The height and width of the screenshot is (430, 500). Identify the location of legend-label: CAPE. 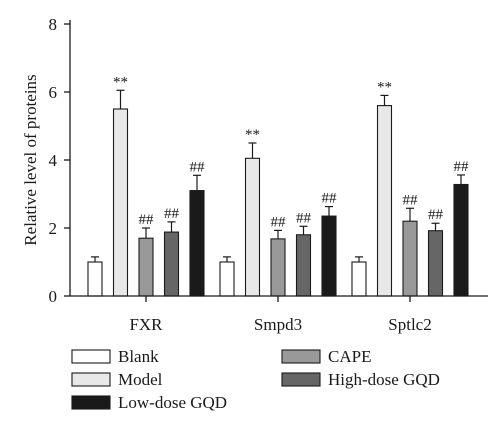
(349, 356).